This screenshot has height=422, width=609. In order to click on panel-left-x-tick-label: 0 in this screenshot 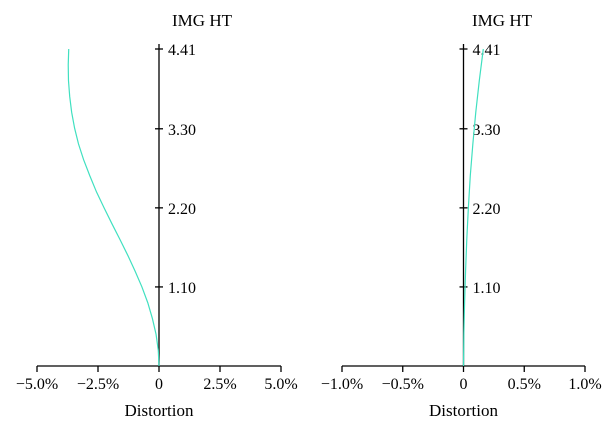, I will do `click(159, 384)`.